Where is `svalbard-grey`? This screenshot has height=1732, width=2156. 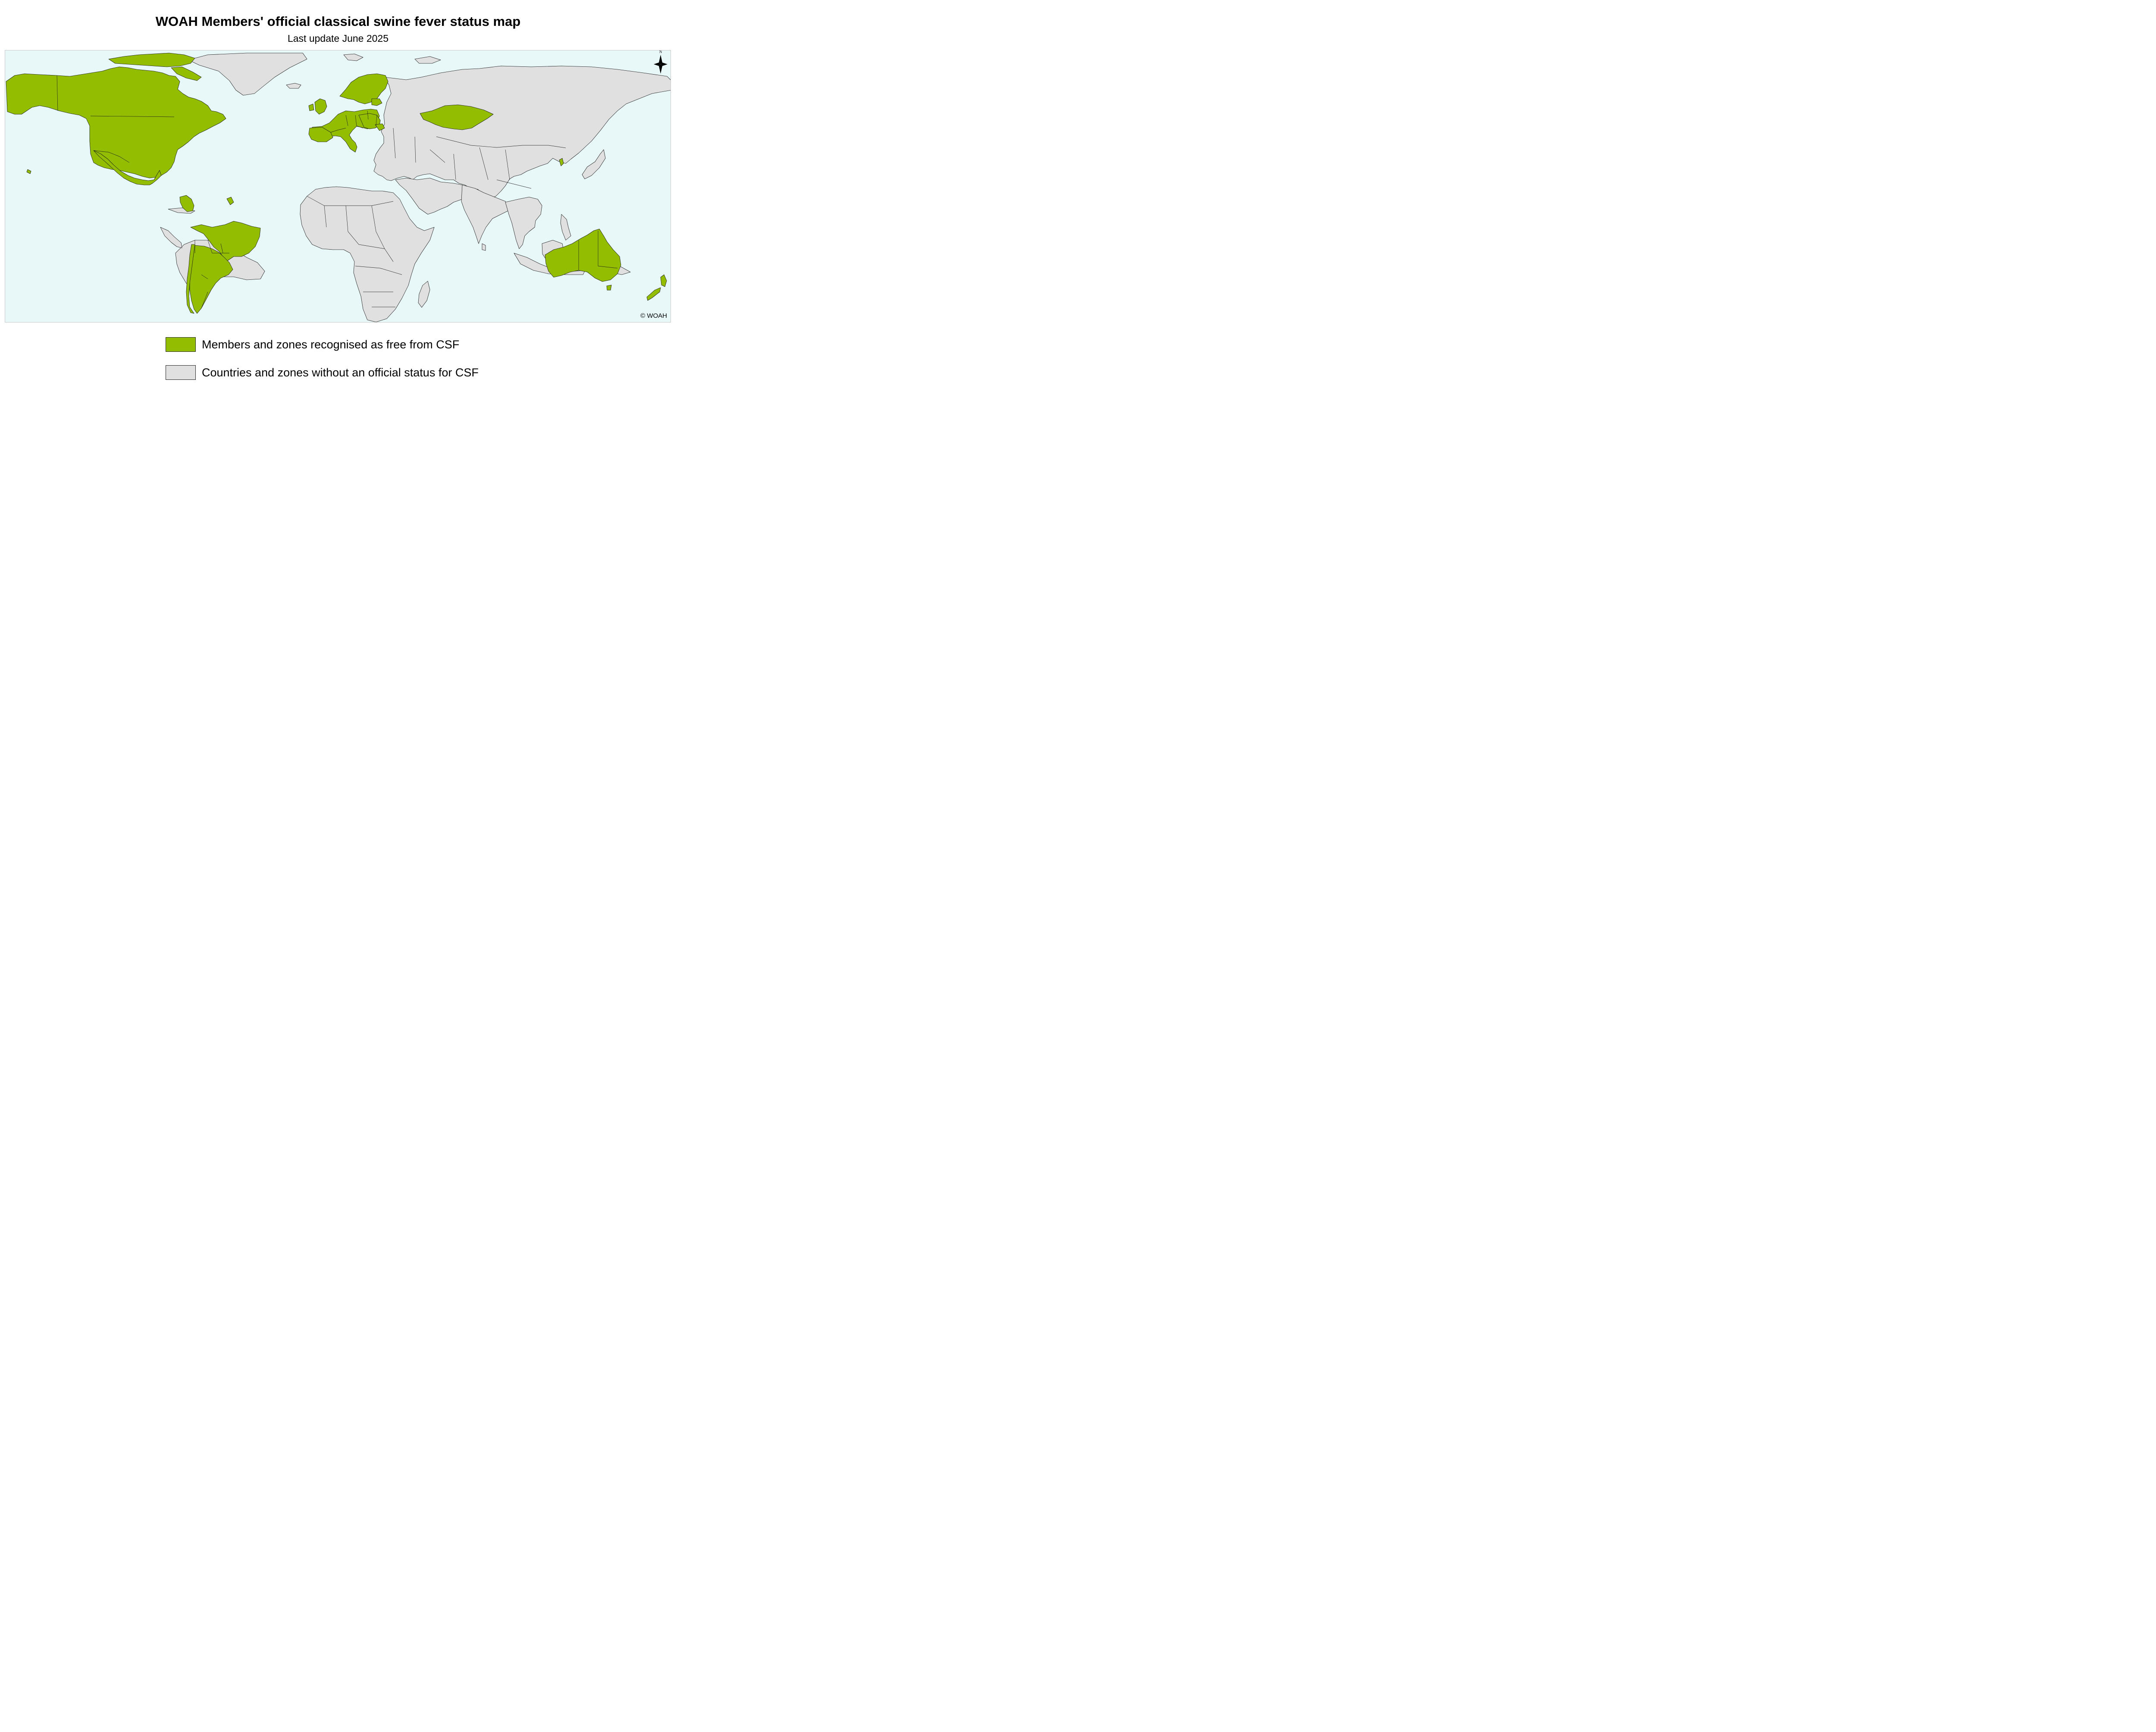 svalbard-grey is located at coordinates (353, 57).